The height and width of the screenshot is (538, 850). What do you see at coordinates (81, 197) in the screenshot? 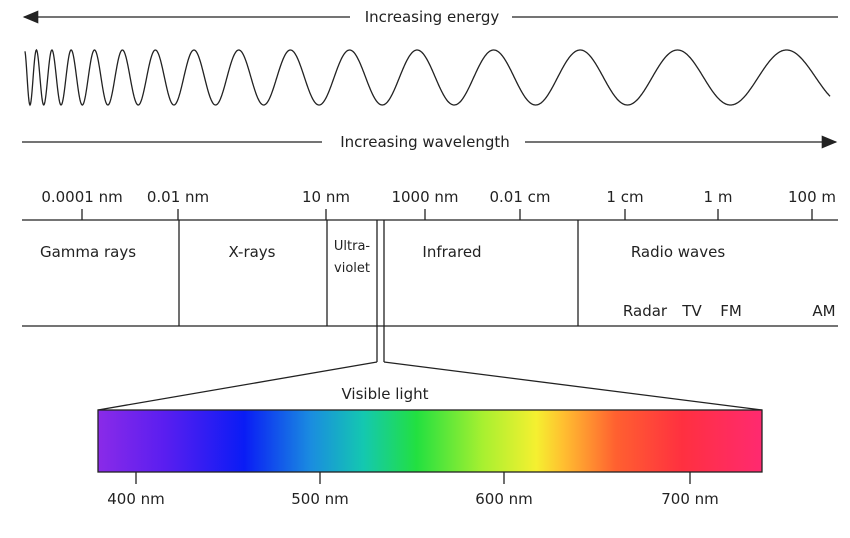
I see `scale-label: 0.0001 nm` at bounding box center [81, 197].